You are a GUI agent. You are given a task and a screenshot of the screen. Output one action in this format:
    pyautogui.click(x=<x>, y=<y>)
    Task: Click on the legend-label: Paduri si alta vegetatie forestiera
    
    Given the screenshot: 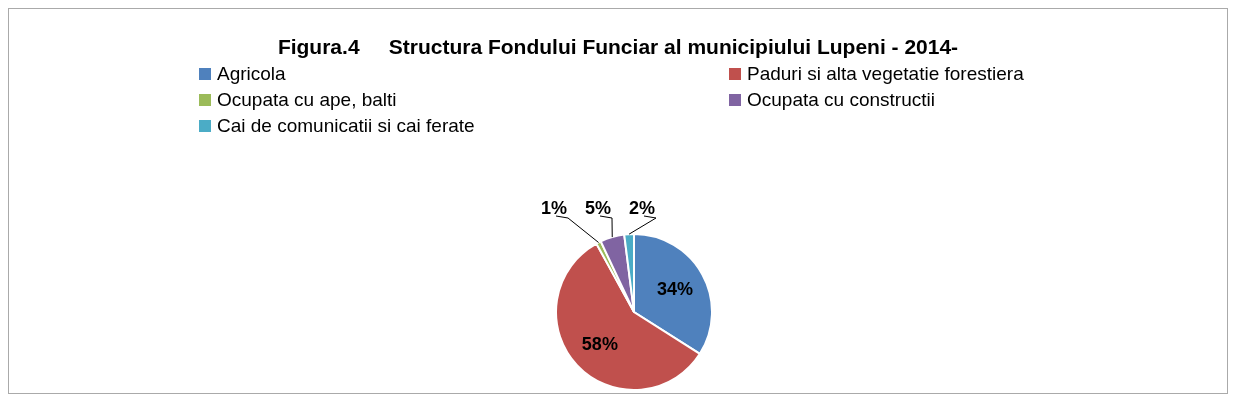 What is the action you would take?
    pyautogui.click(x=885, y=74)
    